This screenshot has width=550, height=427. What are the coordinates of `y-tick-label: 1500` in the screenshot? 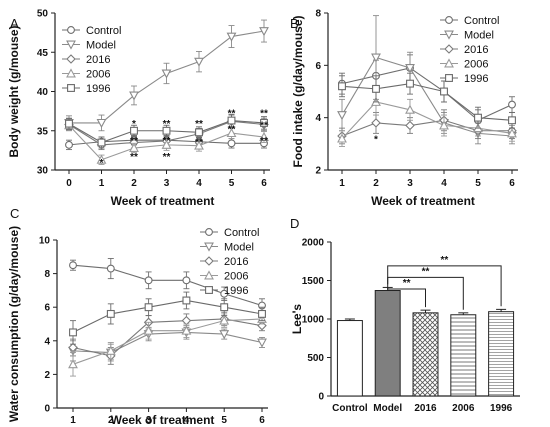 It's located at (313, 281).